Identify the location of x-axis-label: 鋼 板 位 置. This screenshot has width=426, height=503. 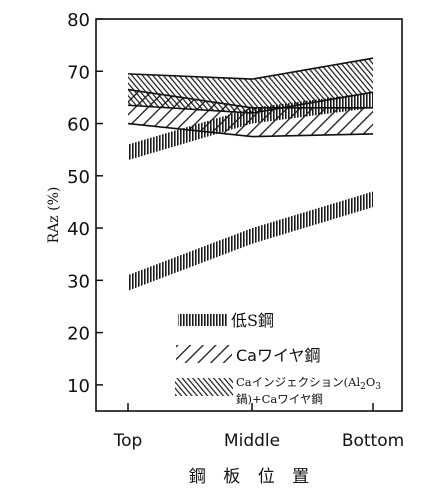
(252, 477).